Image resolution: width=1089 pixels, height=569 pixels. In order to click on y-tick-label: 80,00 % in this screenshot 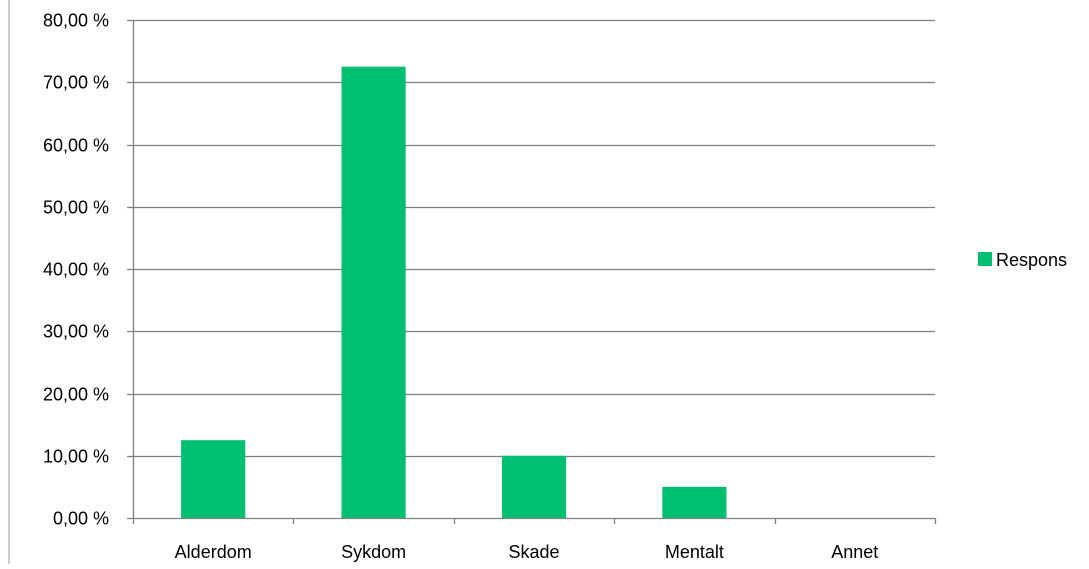, I will do `click(76, 21)`.